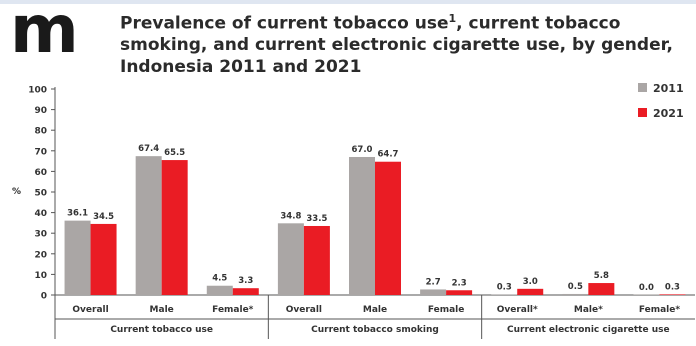 The image size is (696, 346). I want to click on y-tick-label: 90, so click(40, 111).